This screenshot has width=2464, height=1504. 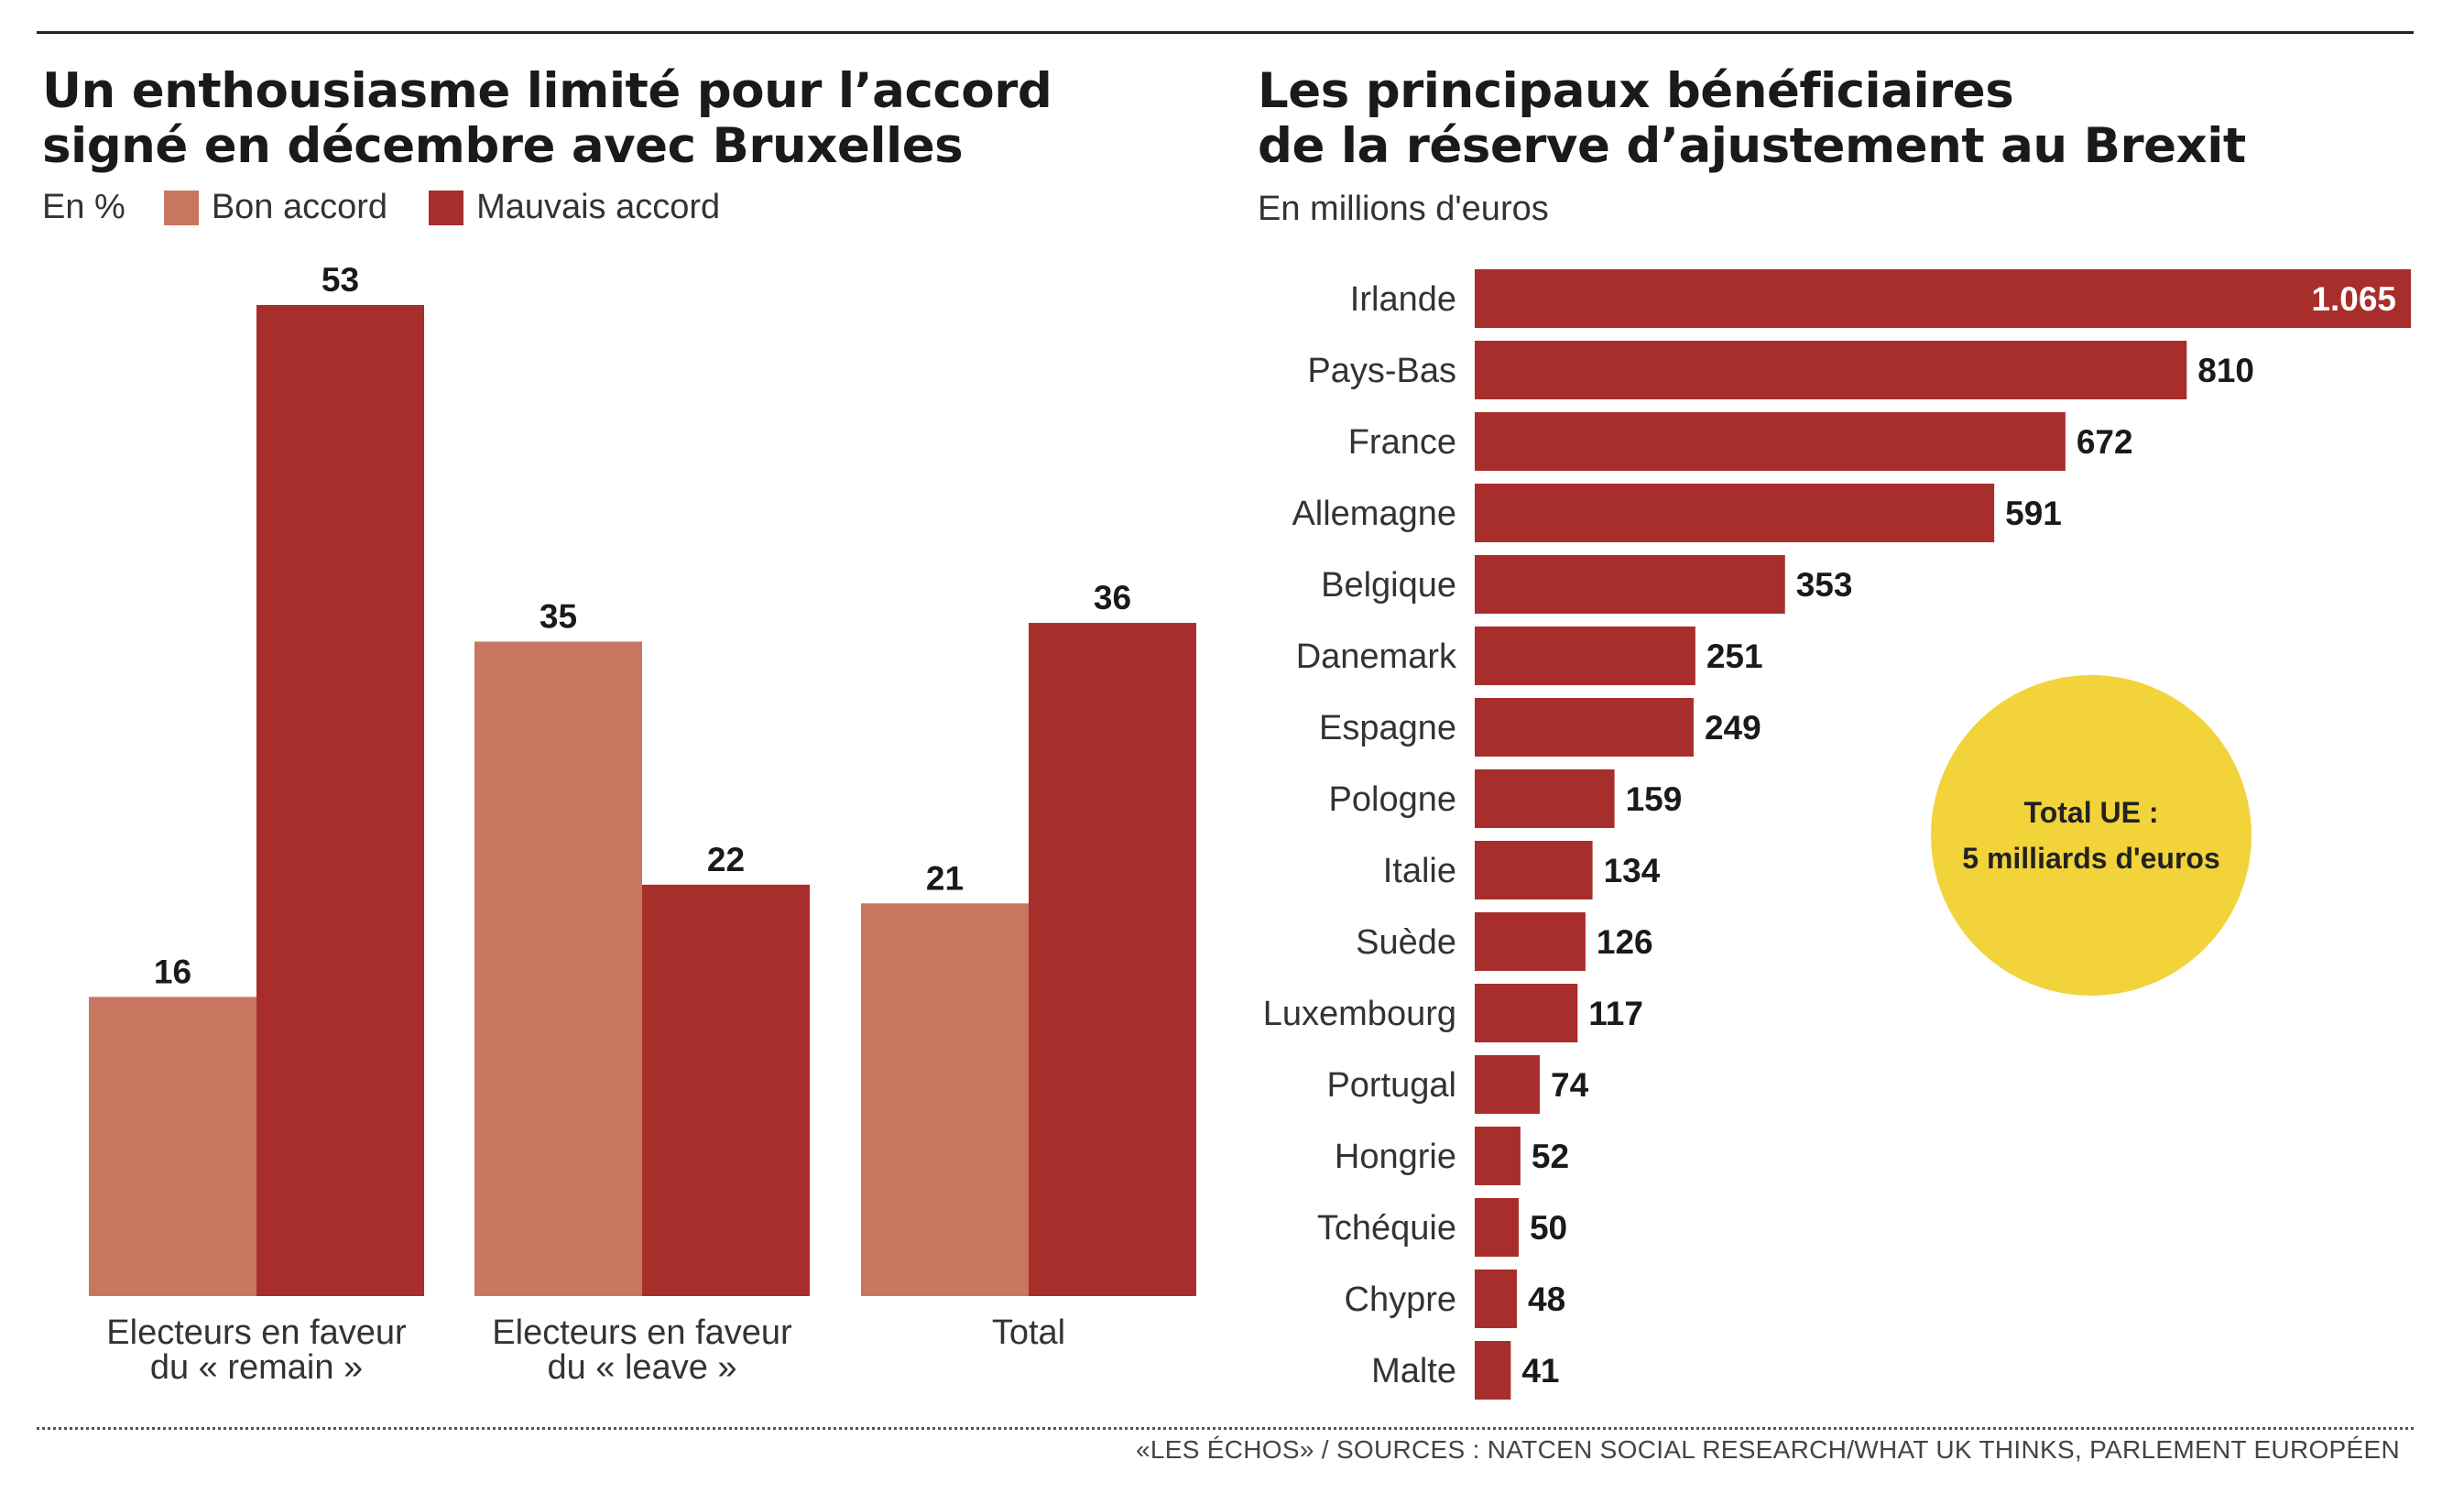 What do you see at coordinates (1735, 657) in the screenshot?
I see `hbar-value-label: 251` at bounding box center [1735, 657].